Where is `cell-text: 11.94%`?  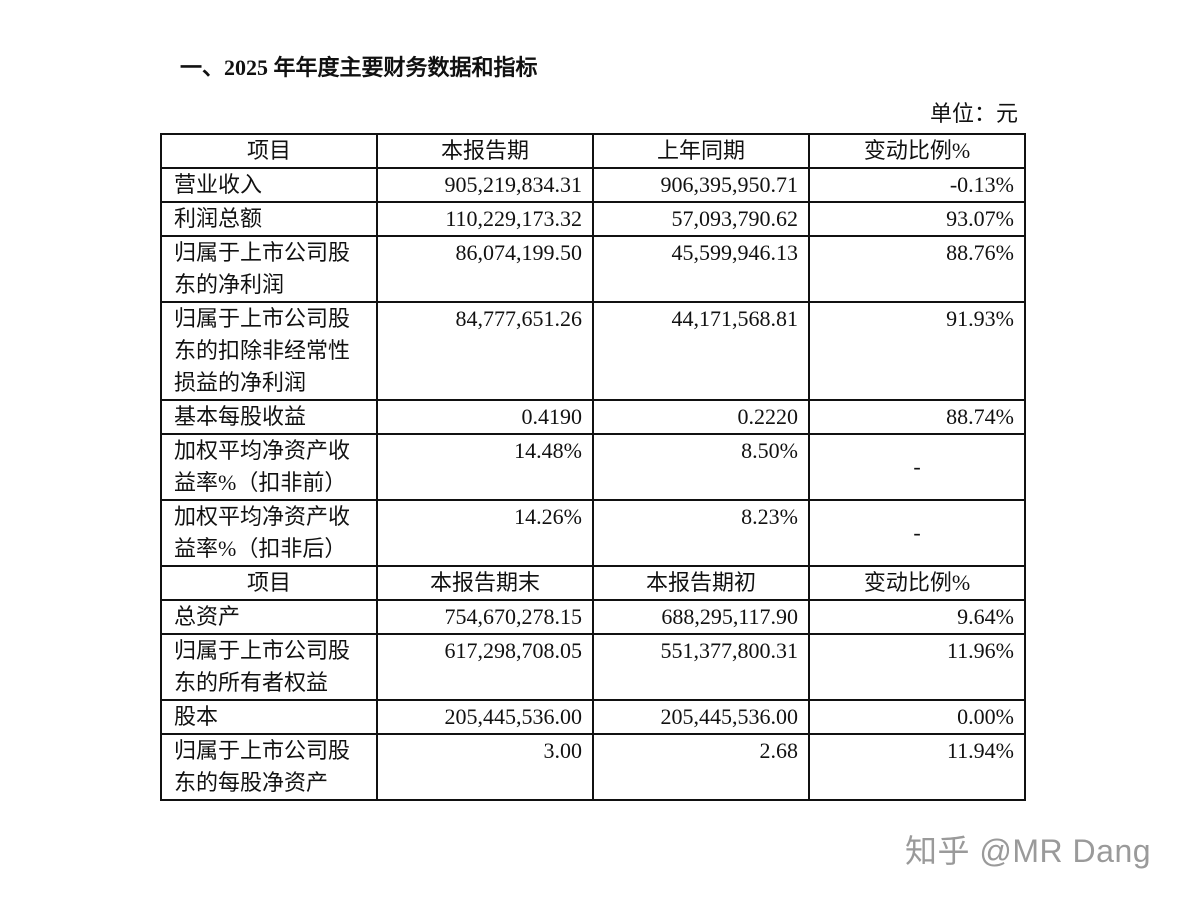 cell-text: 11.94% is located at coordinates (980, 750).